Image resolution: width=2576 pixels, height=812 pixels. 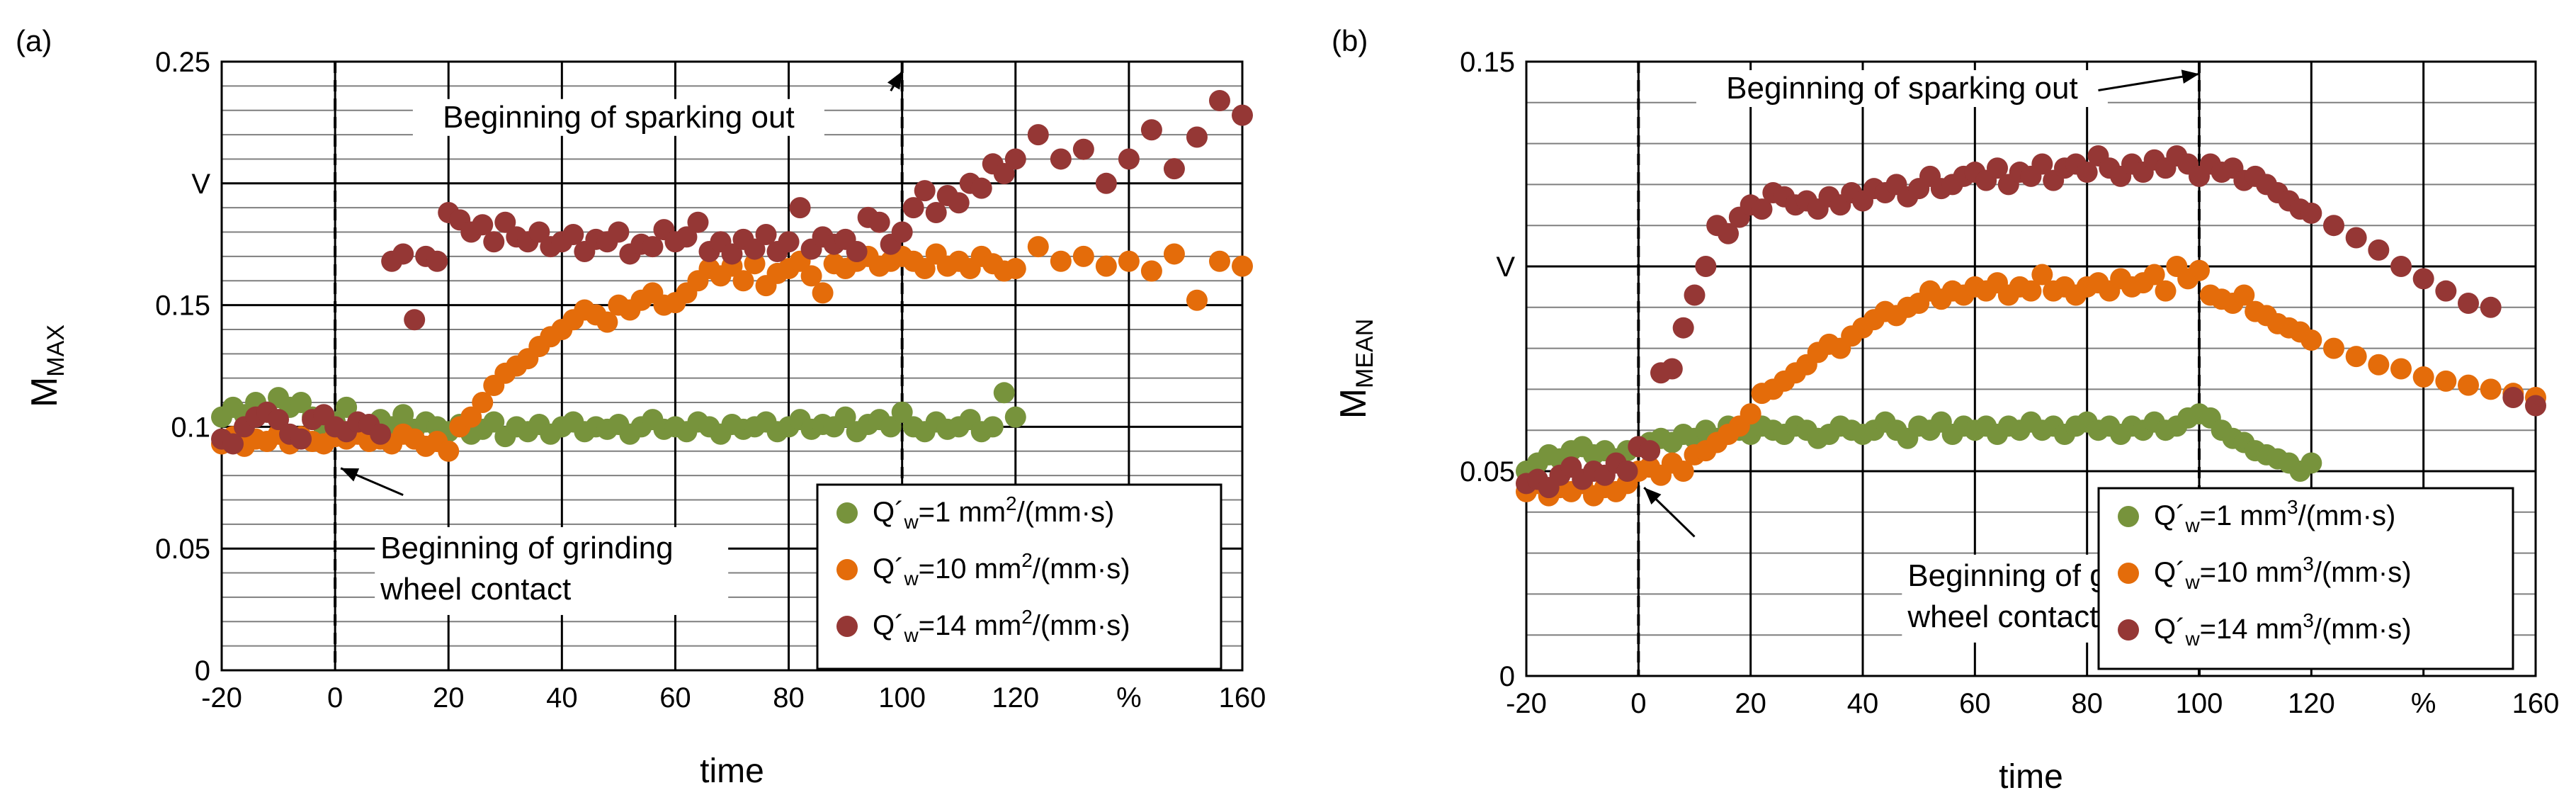 What do you see at coordinates (2031, 382) in the screenshot?
I see `series-orange` at bounding box center [2031, 382].